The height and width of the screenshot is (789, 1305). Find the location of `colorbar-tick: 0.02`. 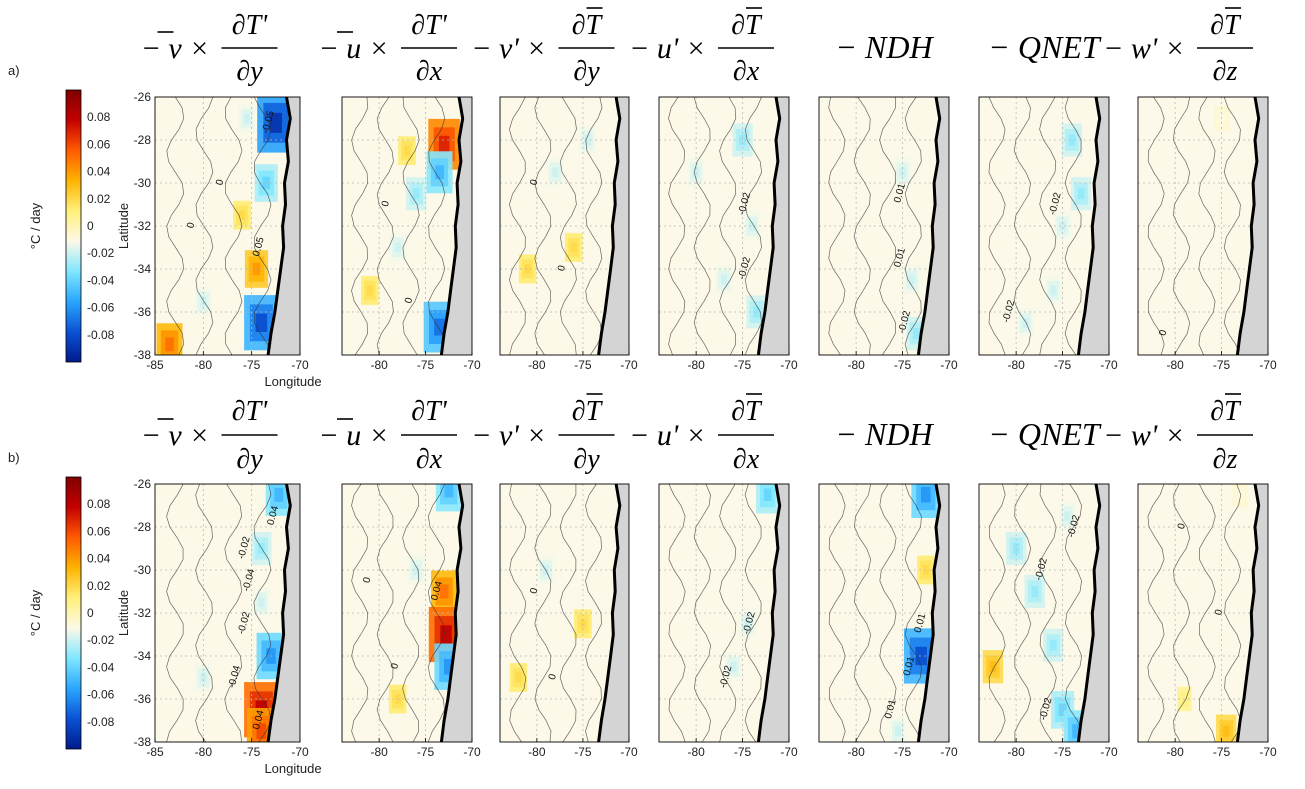

colorbar-tick: 0.02 is located at coordinates (99, 586).